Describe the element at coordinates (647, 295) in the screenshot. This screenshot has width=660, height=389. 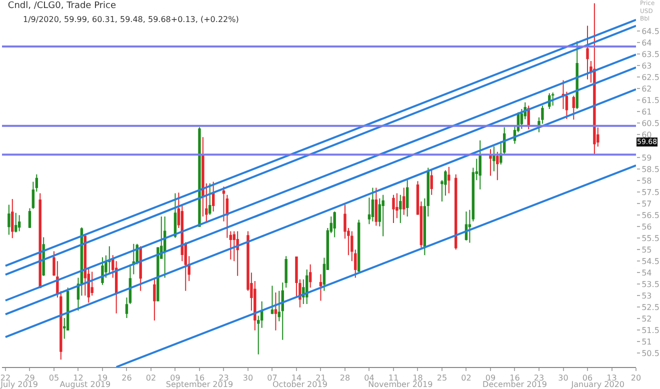
I see `y-tick-label: 53` at that location.